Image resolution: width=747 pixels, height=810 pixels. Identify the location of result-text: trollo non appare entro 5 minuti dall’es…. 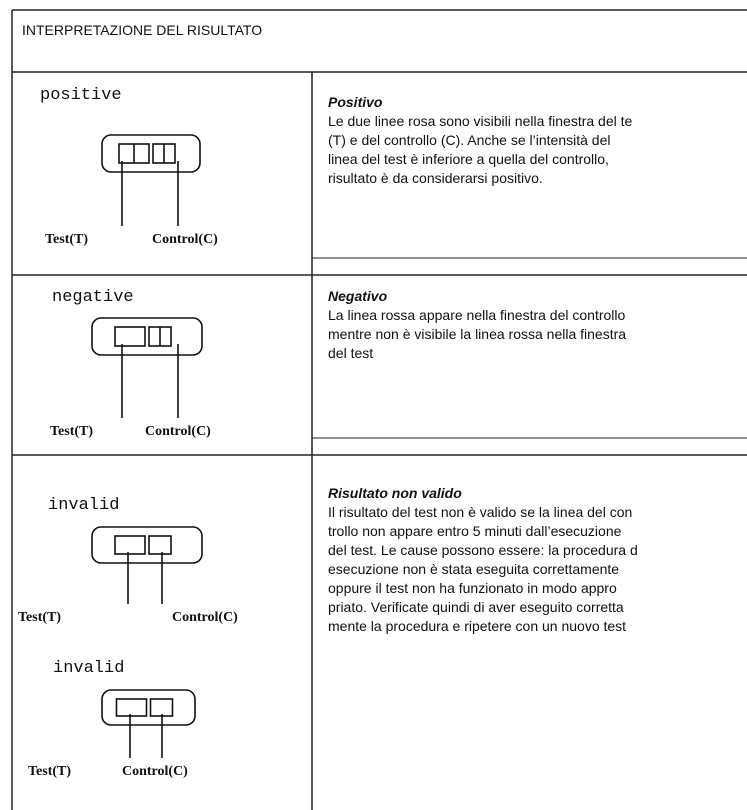
(475, 531).